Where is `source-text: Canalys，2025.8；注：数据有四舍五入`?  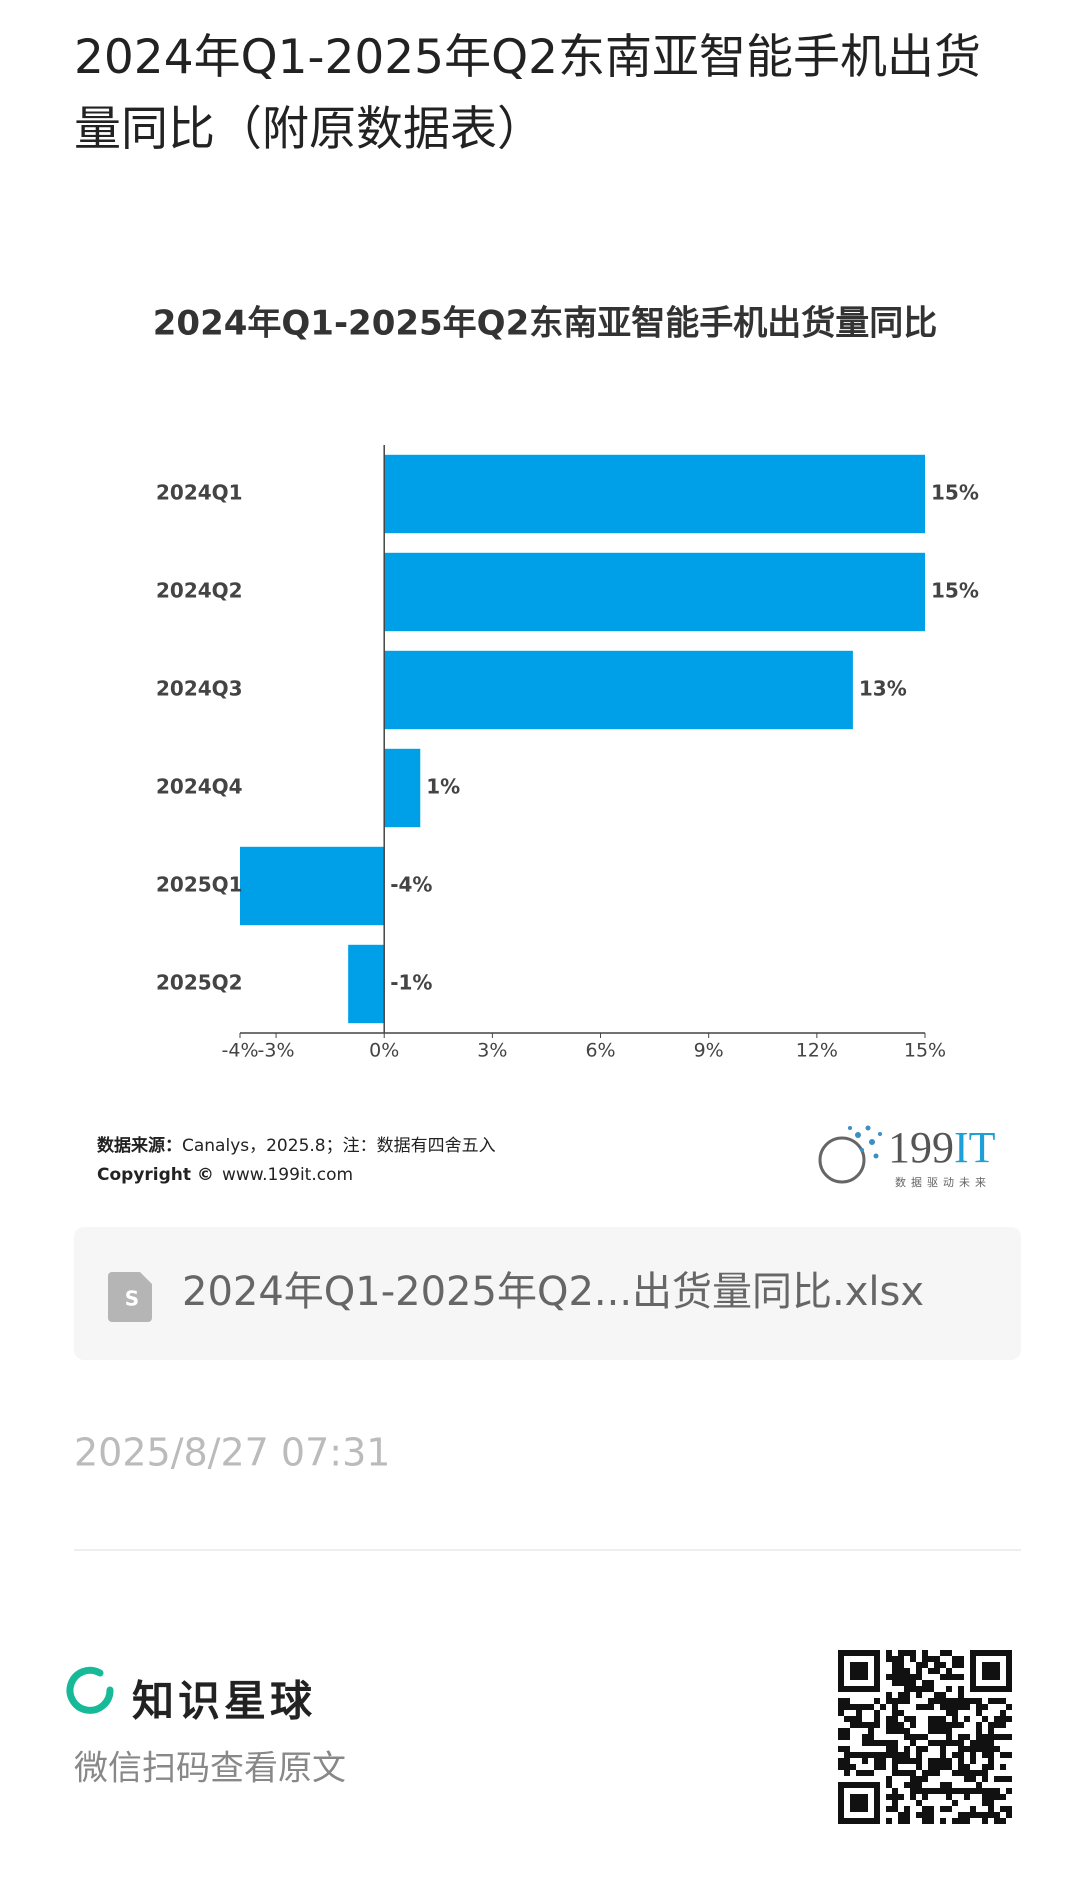
source-text: Canalys，2025.8；注：数据有四舍五入 is located at coordinates (339, 1146).